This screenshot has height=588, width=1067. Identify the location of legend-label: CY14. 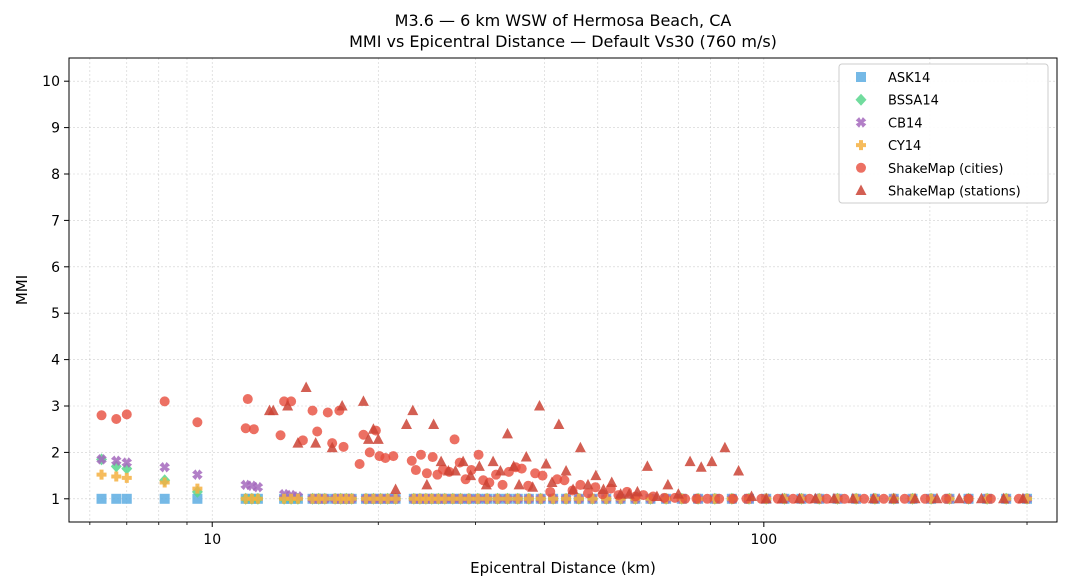
(904, 146).